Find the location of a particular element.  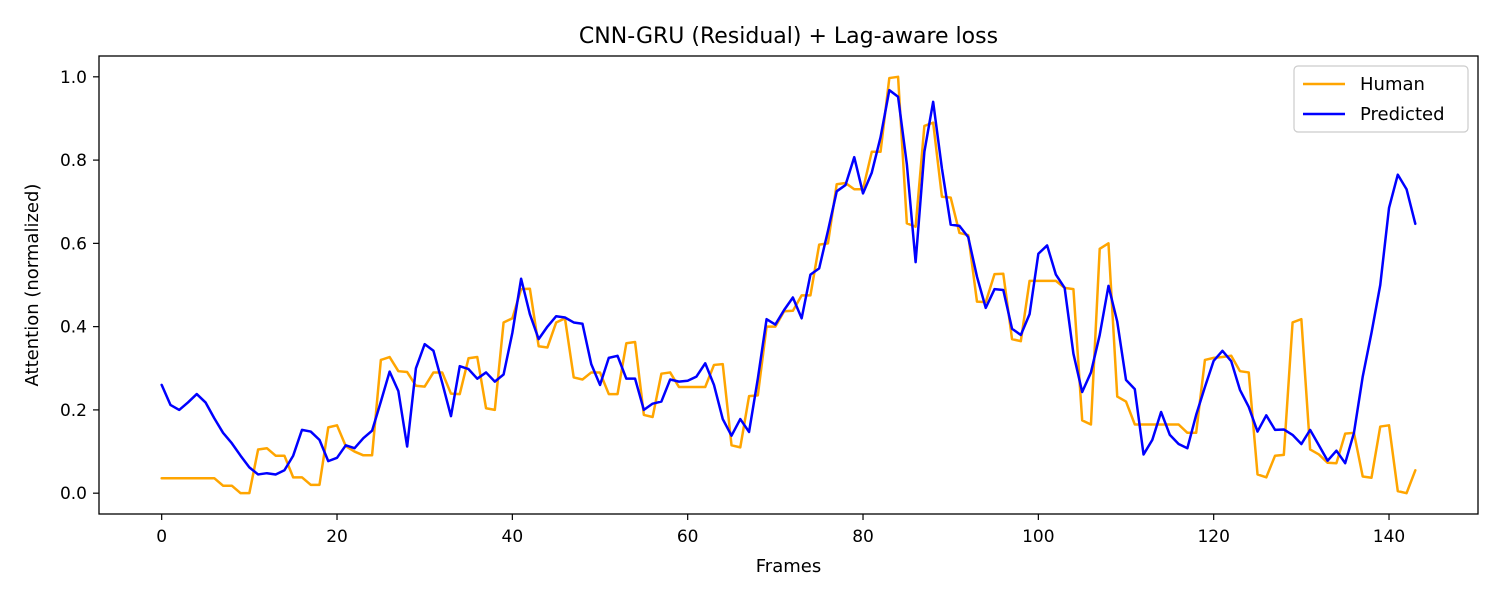

legend-human-label: Human is located at coordinates (1392, 84).